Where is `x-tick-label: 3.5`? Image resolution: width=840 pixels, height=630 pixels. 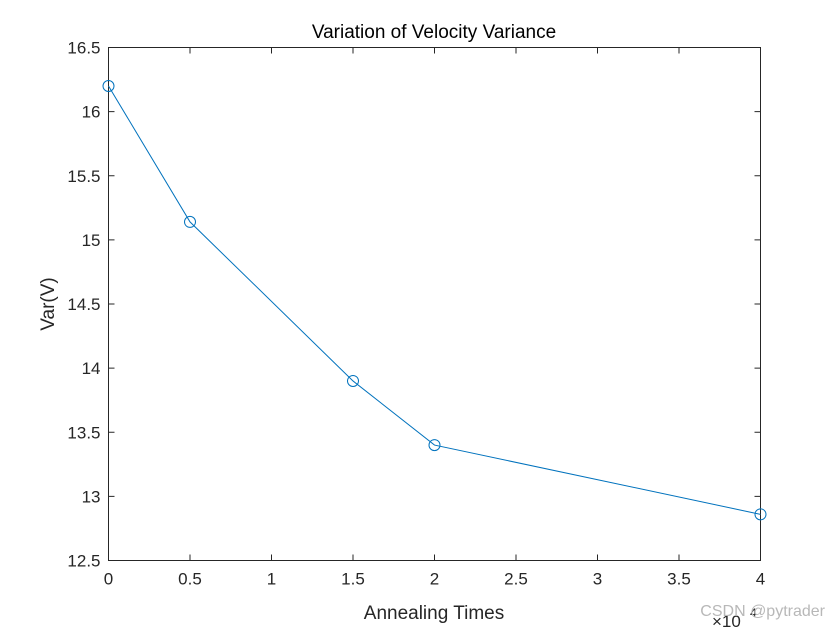
x-tick-label: 3.5 is located at coordinates (679, 579).